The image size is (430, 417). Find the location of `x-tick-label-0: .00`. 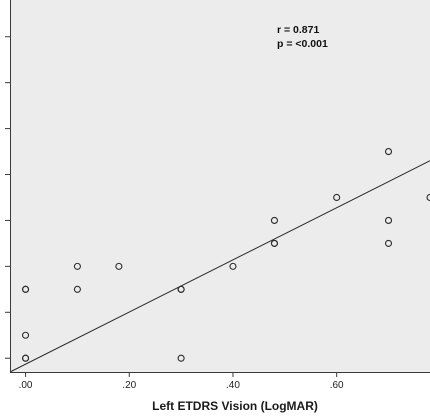

x-tick-label-0: .00 is located at coordinates (26, 385).